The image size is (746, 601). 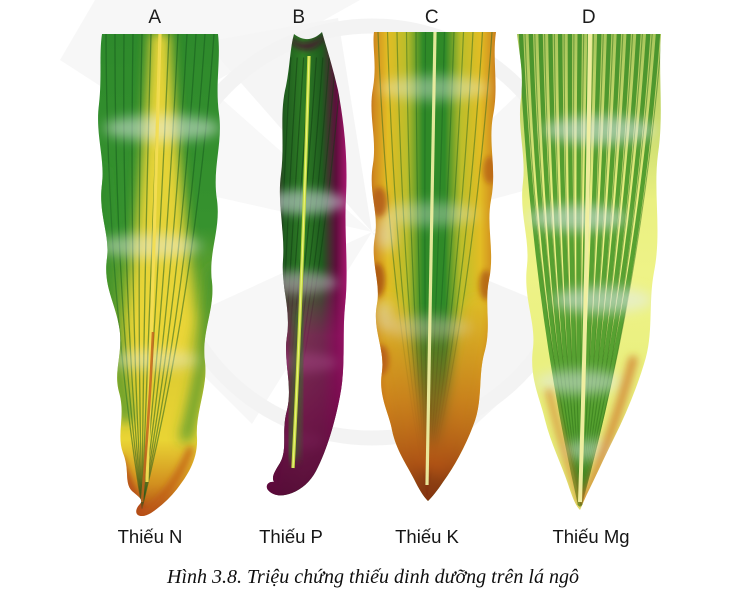 I want to click on leaf-a-gloss-highlights, so click(x=159, y=242).